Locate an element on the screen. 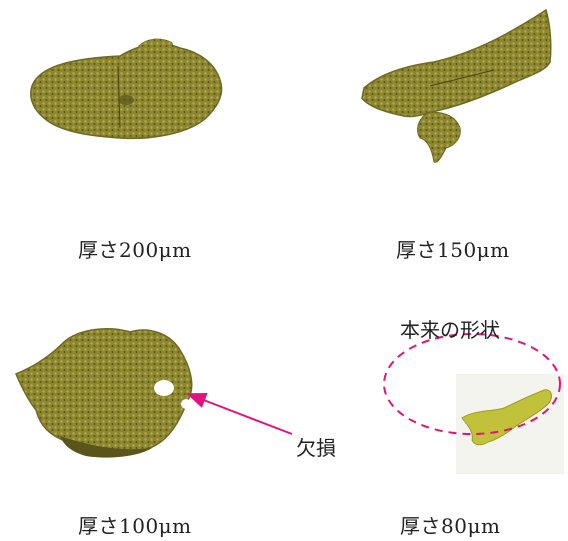 The image size is (568, 541). original-shape-label: 本来の形状 is located at coordinates (450, 330).